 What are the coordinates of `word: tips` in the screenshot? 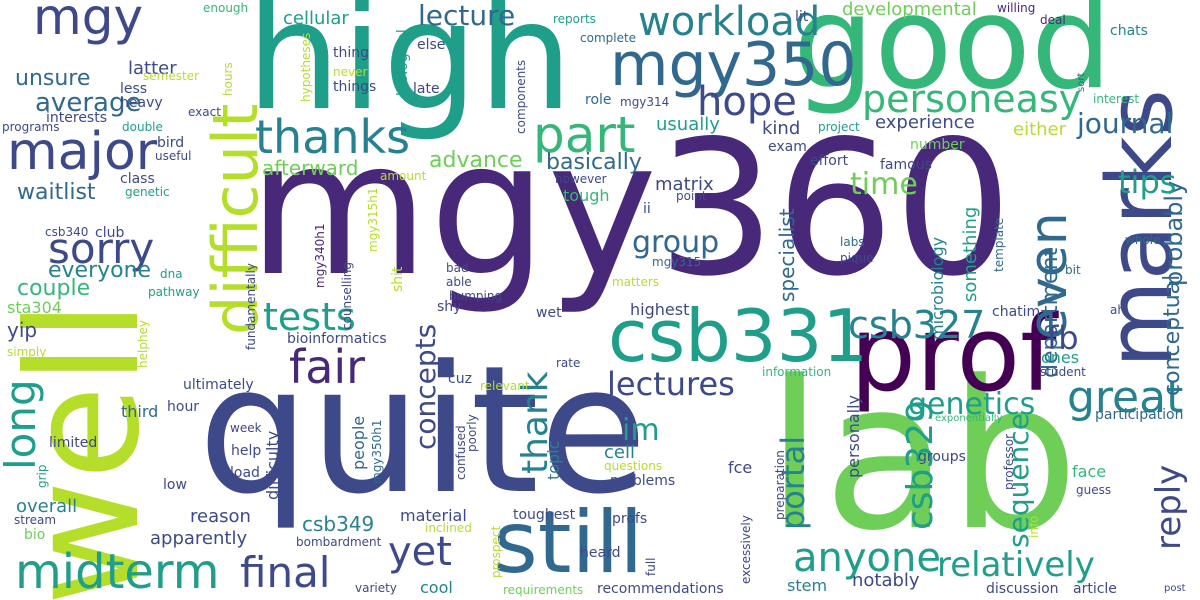 It's located at (1147, 182).